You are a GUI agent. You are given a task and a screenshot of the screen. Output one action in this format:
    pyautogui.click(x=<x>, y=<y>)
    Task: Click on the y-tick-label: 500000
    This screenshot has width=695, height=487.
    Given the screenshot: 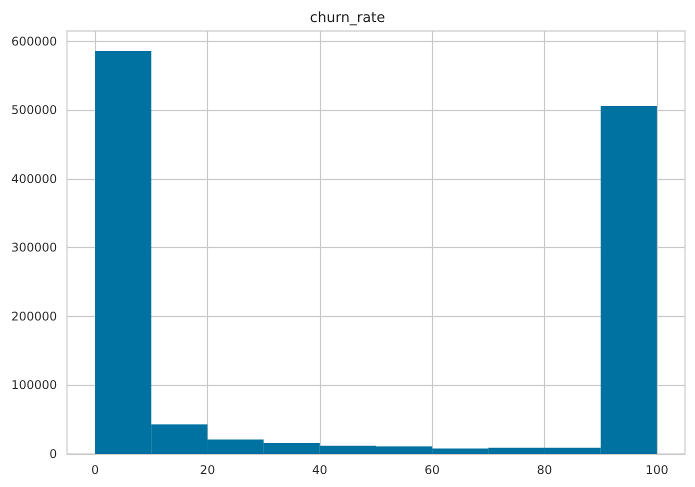 What is the action you would take?
    pyautogui.click(x=34, y=110)
    